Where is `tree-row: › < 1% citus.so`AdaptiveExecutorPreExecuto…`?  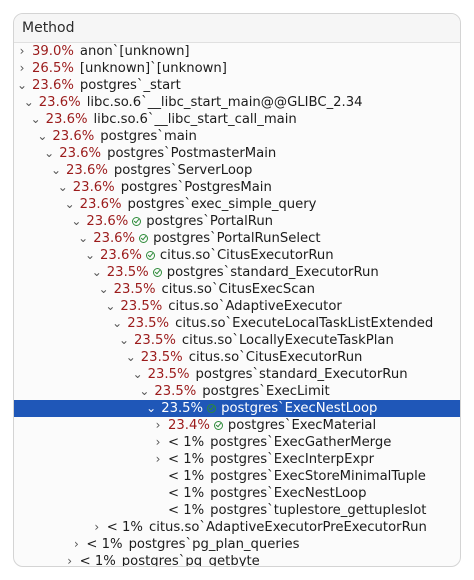 tree-row: › < 1% citus.so`AdaptiveExecutorPreExecuto… is located at coordinates (237, 527).